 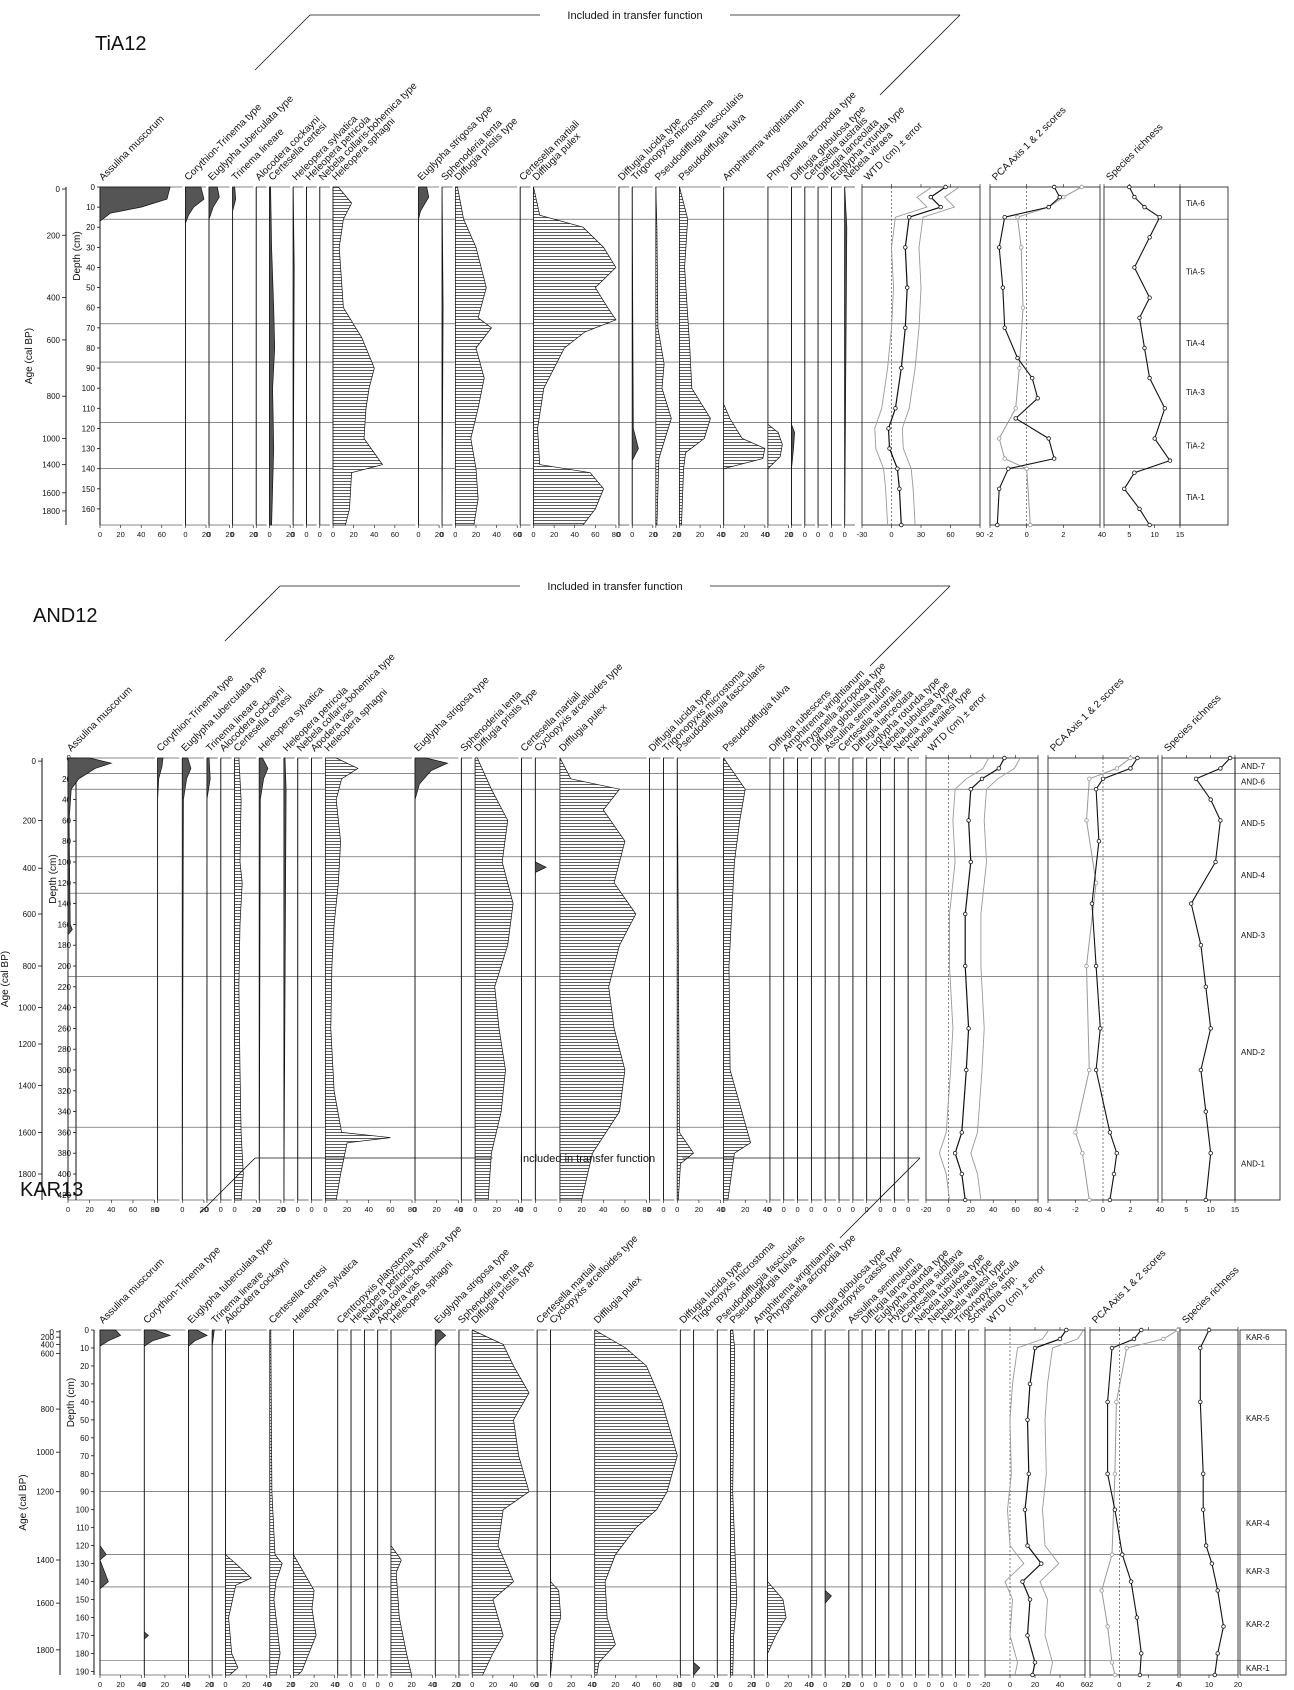 What do you see at coordinates (964, 979) in the screenshot?
I see `wtd-error-low` at bounding box center [964, 979].